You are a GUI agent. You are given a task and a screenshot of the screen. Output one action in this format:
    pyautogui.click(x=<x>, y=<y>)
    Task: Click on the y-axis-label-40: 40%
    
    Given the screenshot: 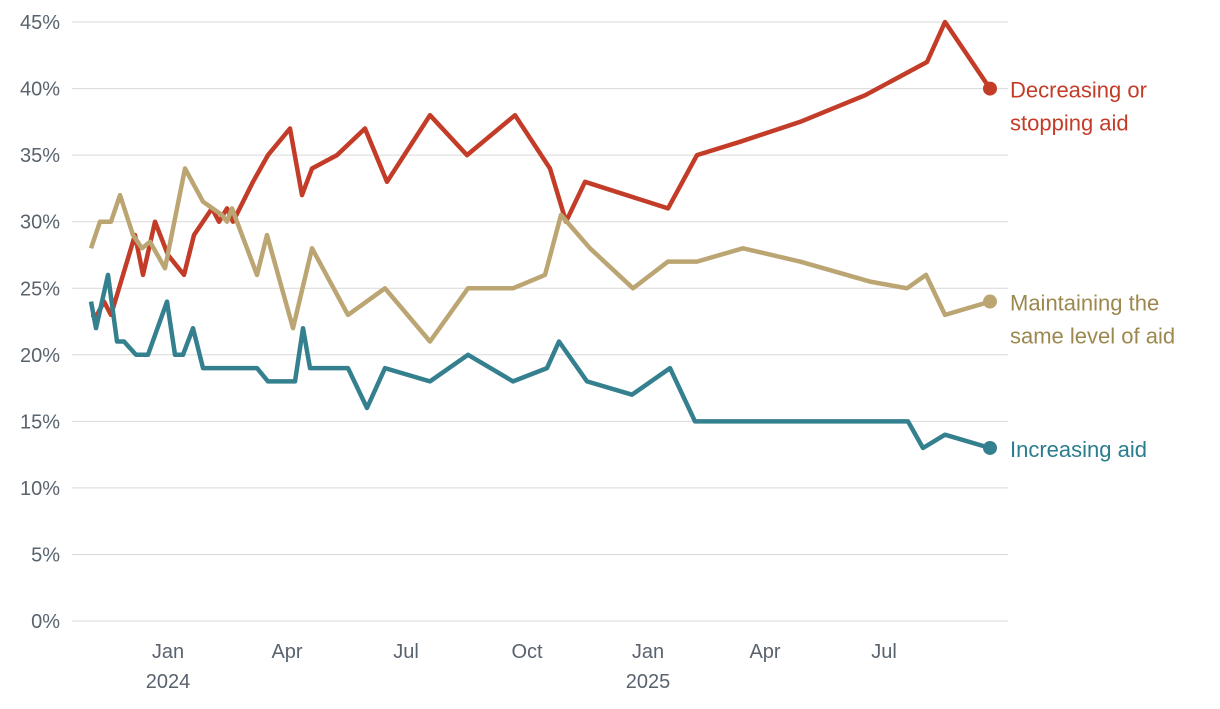 What is the action you would take?
    pyautogui.click(x=40, y=90)
    